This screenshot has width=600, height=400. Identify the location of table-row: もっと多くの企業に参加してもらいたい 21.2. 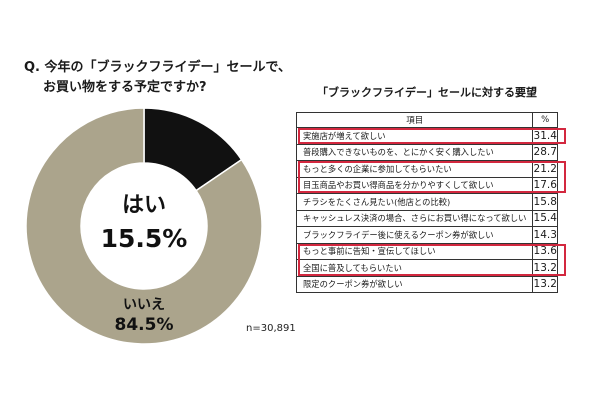
(426, 169).